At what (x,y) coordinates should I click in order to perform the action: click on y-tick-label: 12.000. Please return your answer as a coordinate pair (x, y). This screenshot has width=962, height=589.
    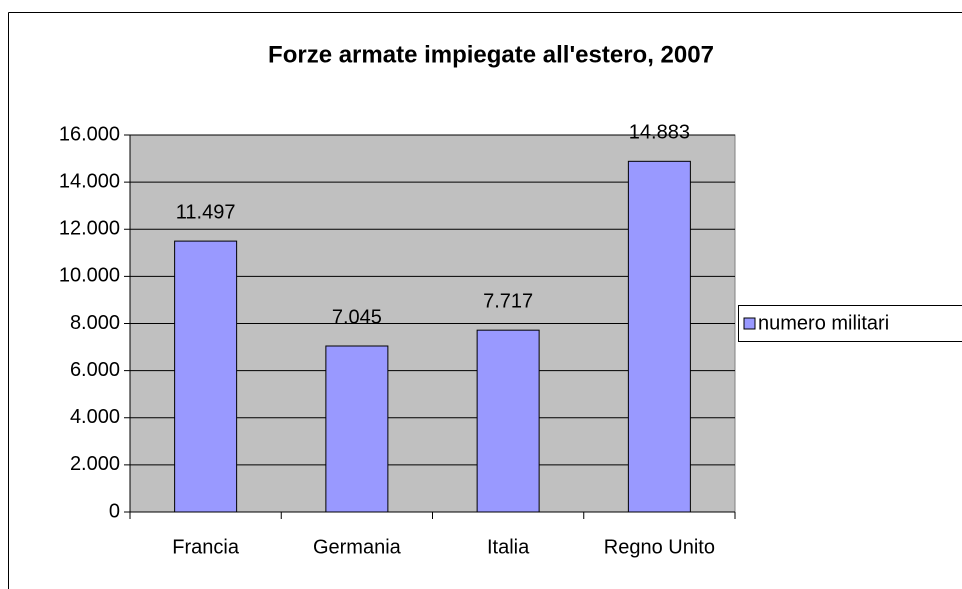
    Looking at the image, I should click on (89, 229).